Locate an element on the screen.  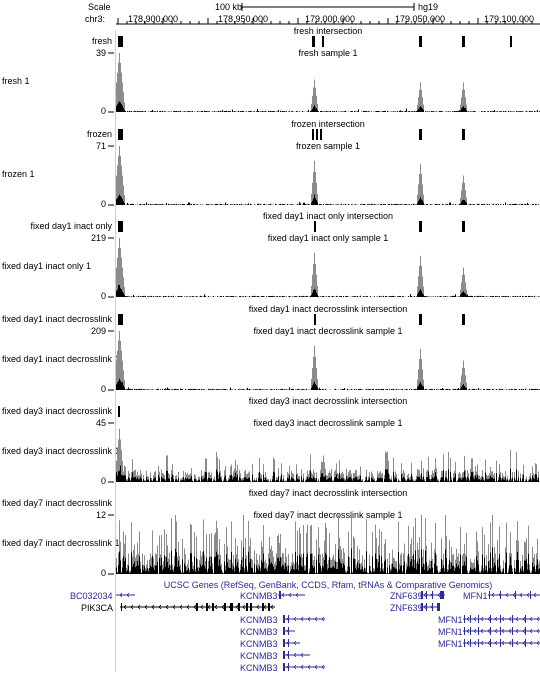
znf639-gene-exon is located at coordinates (426, 595).